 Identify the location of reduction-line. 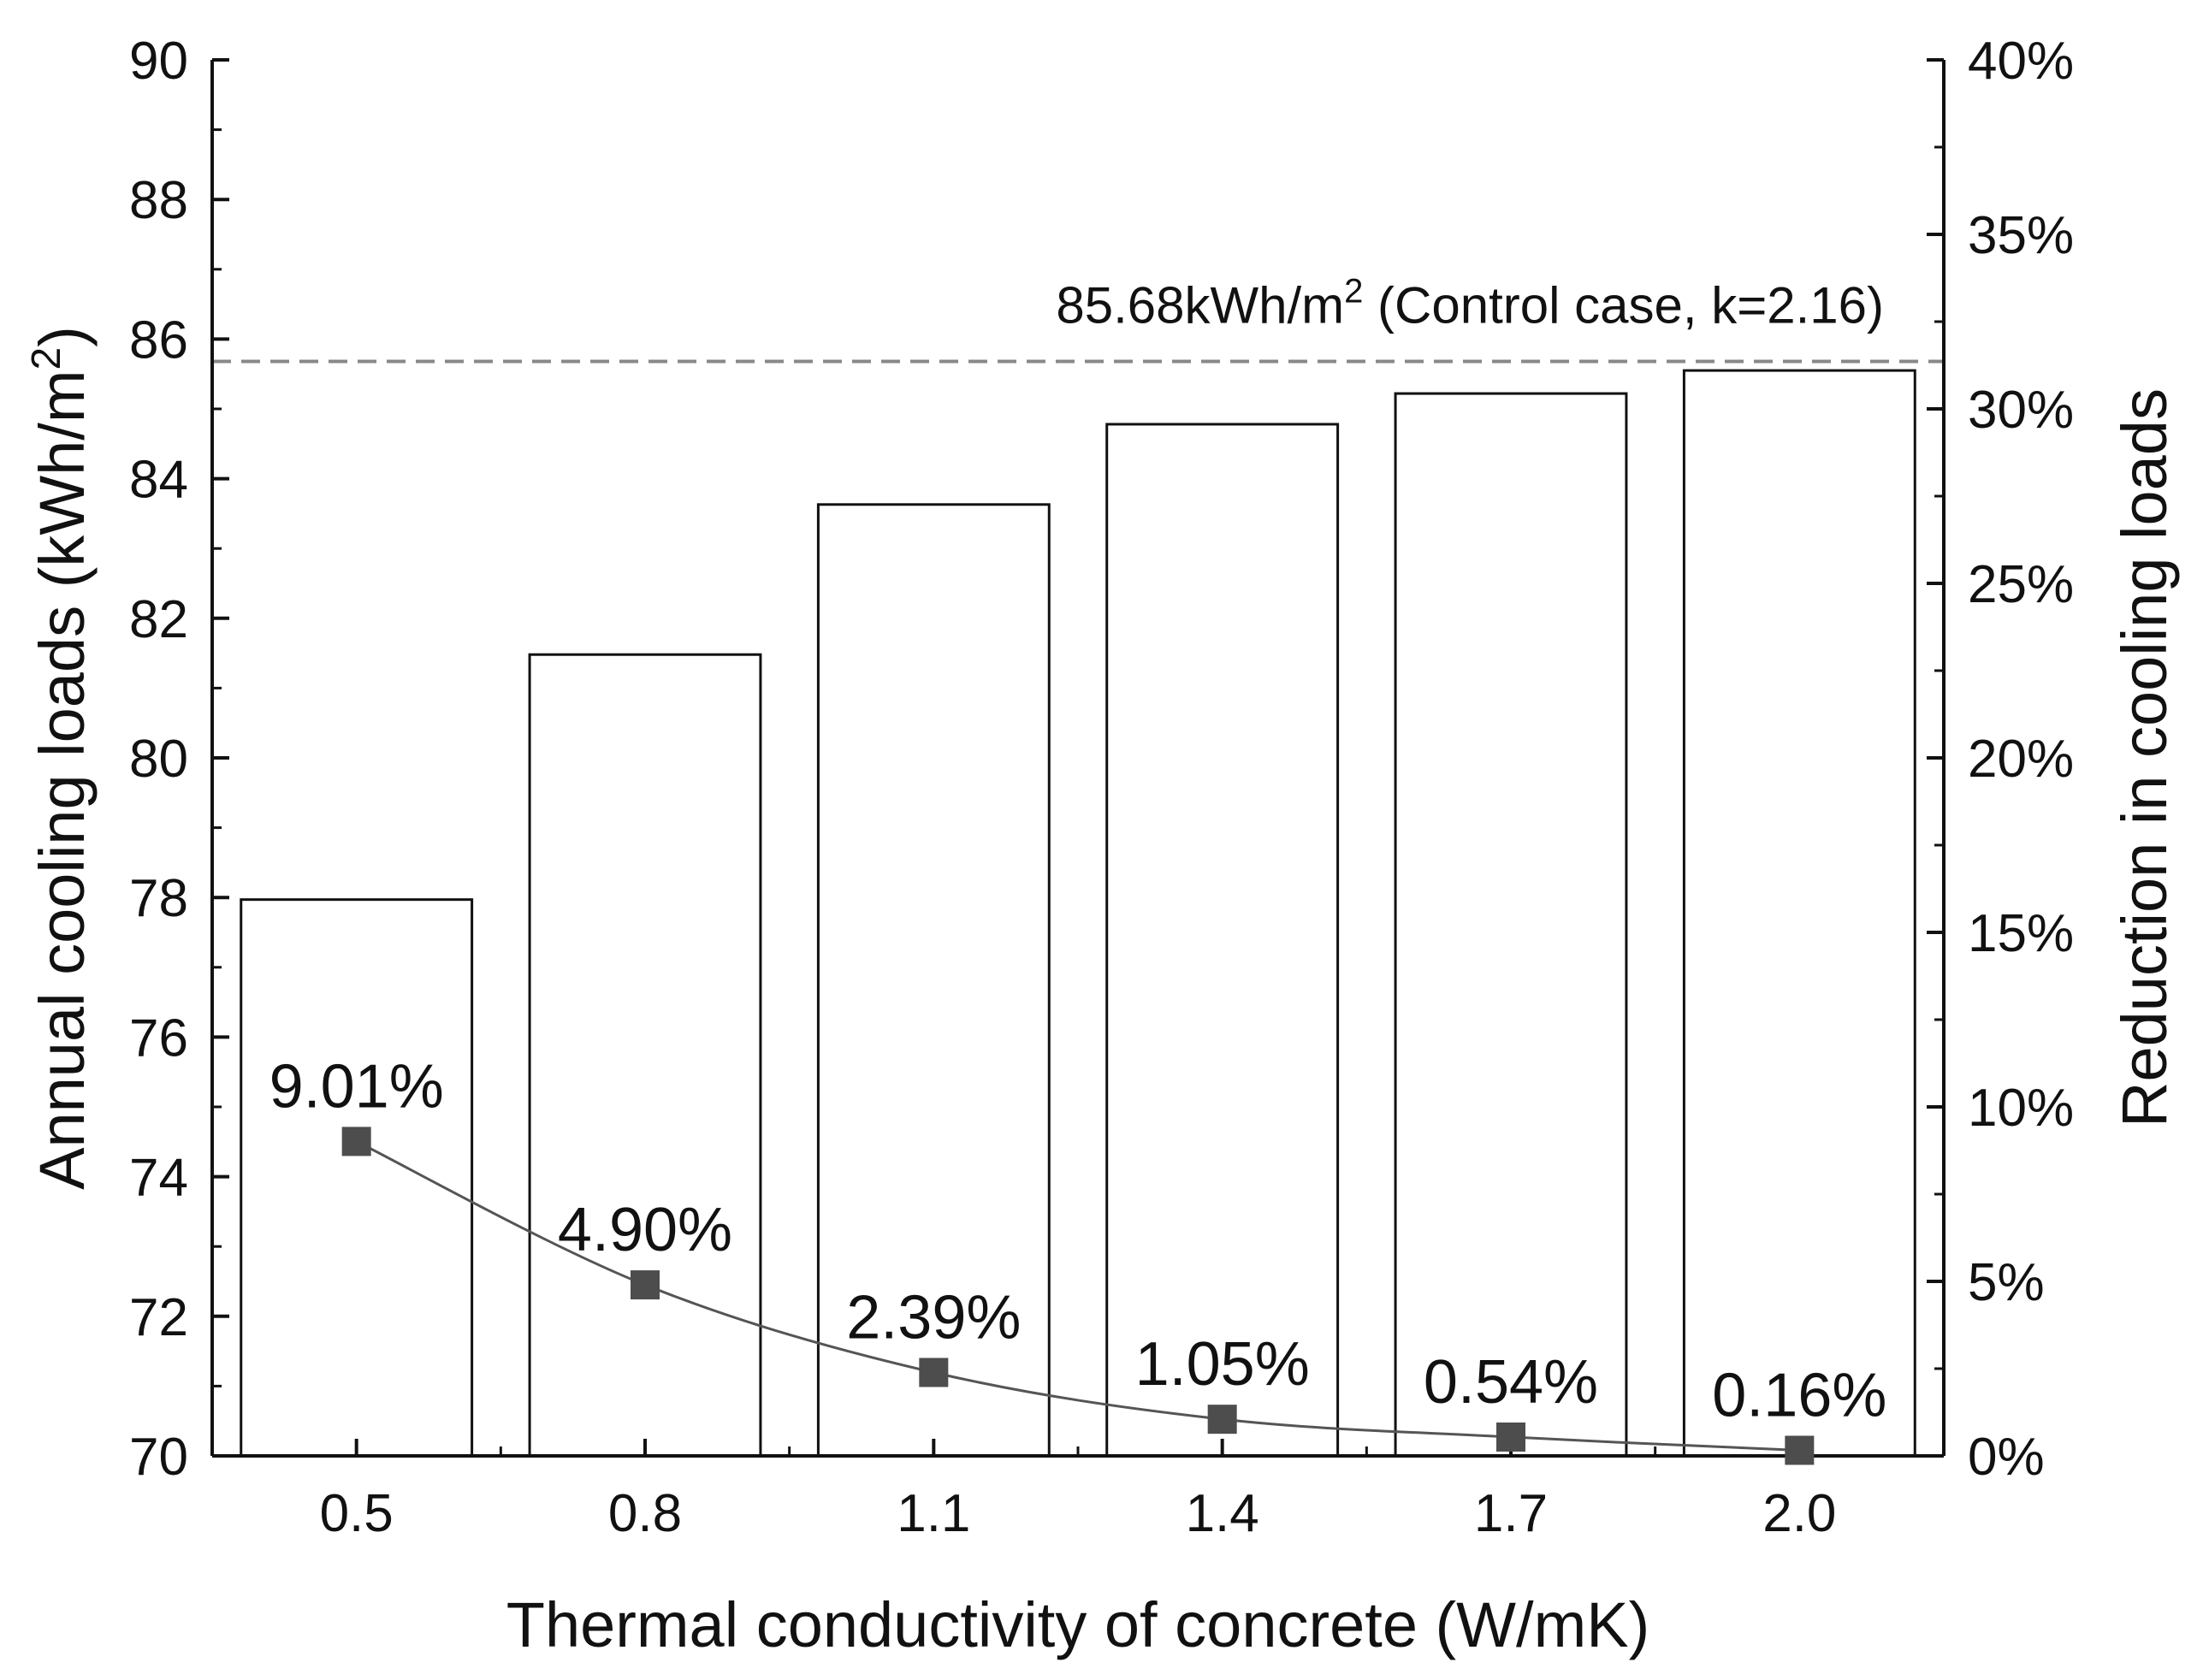
(1077, 1296).